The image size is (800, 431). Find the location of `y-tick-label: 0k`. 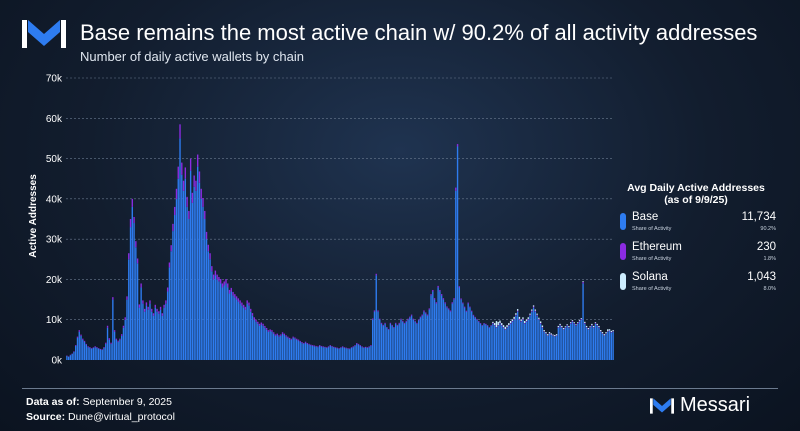

y-tick-label: 0k is located at coordinates (57, 361).